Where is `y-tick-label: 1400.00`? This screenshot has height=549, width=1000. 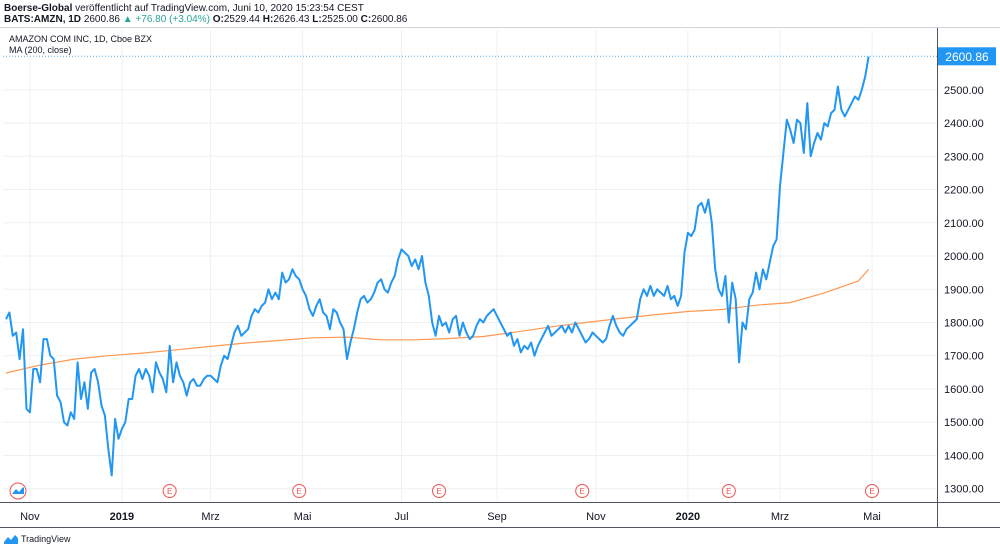
y-tick-label: 1400.00 is located at coordinates (964, 456).